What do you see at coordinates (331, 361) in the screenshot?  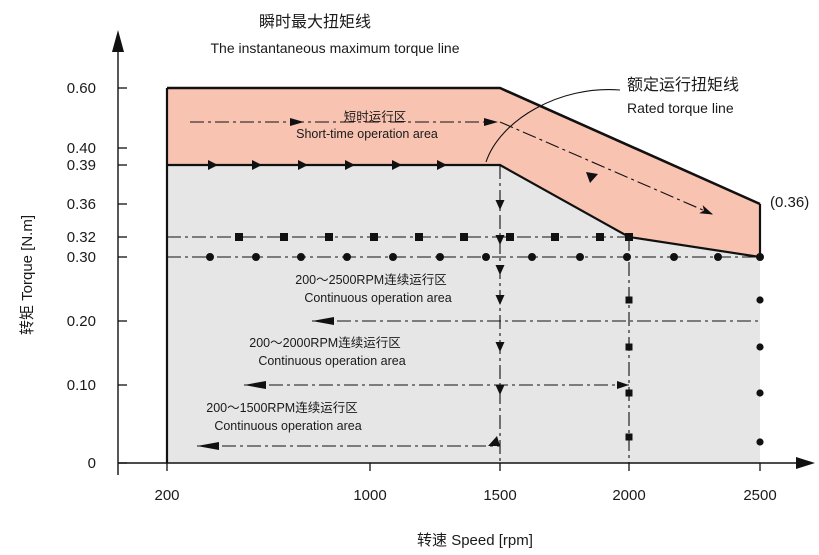 I see `cont-2000-en-label: Continuous operation area` at bounding box center [331, 361].